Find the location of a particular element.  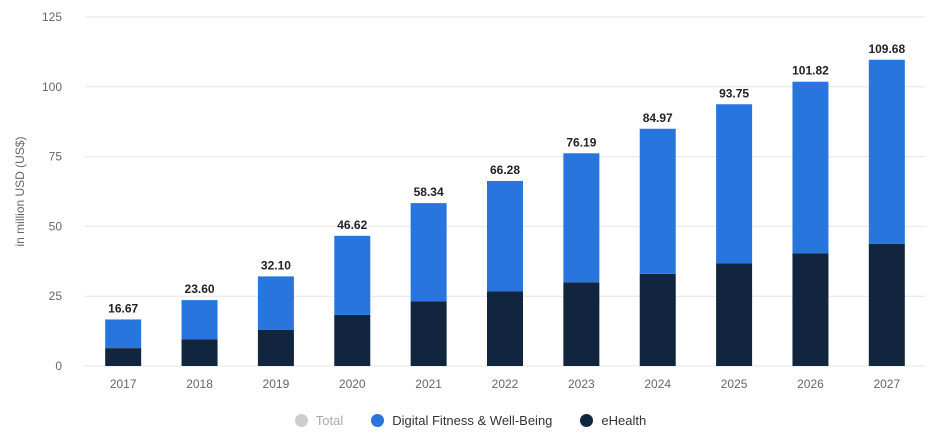

y-tick-label: 125 is located at coordinates (52, 17).